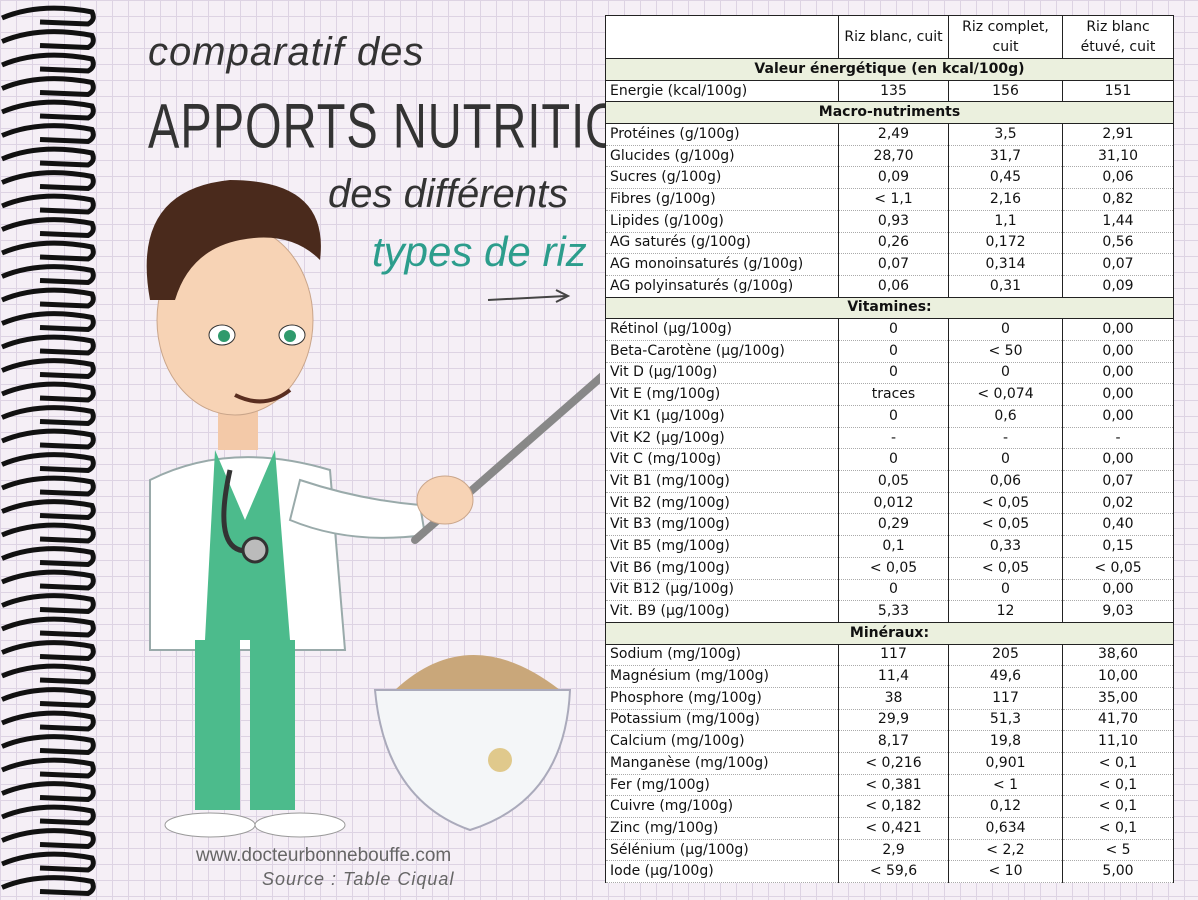  What do you see at coordinates (1118, 286) in the screenshot?
I see `value-cell: 0,09` at bounding box center [1118, 286].